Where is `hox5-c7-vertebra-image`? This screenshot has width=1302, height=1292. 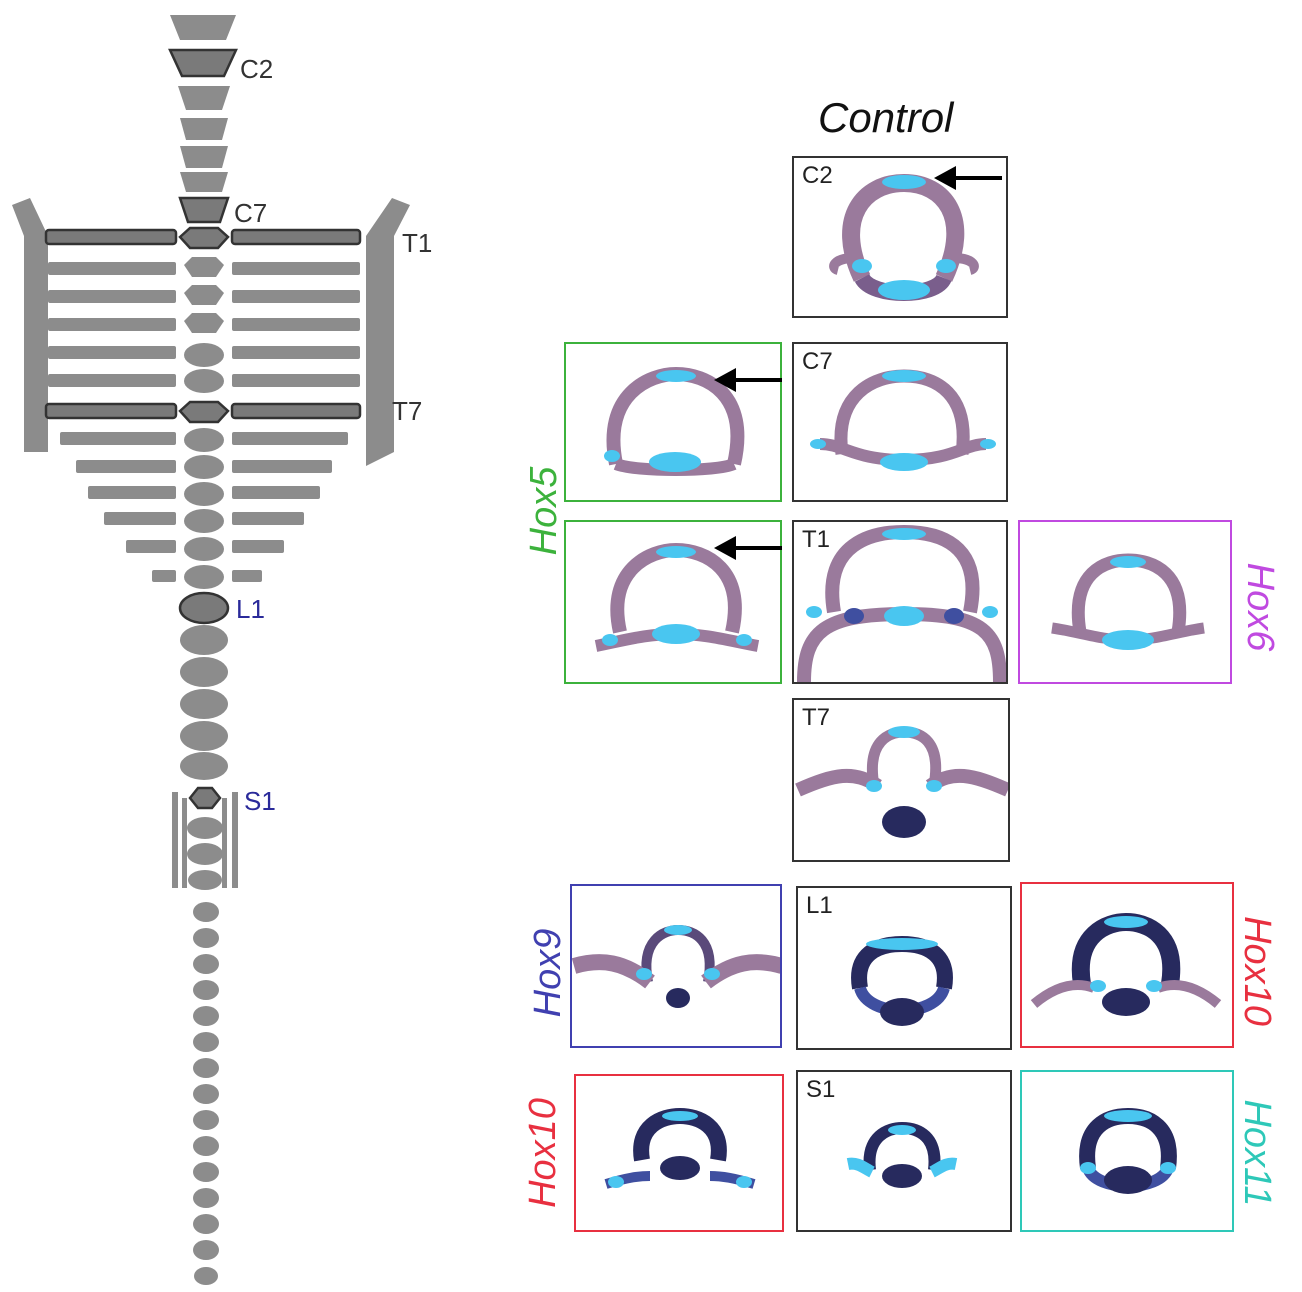 hox5-c7-vertebra-image is located at coordinates (674, 421).